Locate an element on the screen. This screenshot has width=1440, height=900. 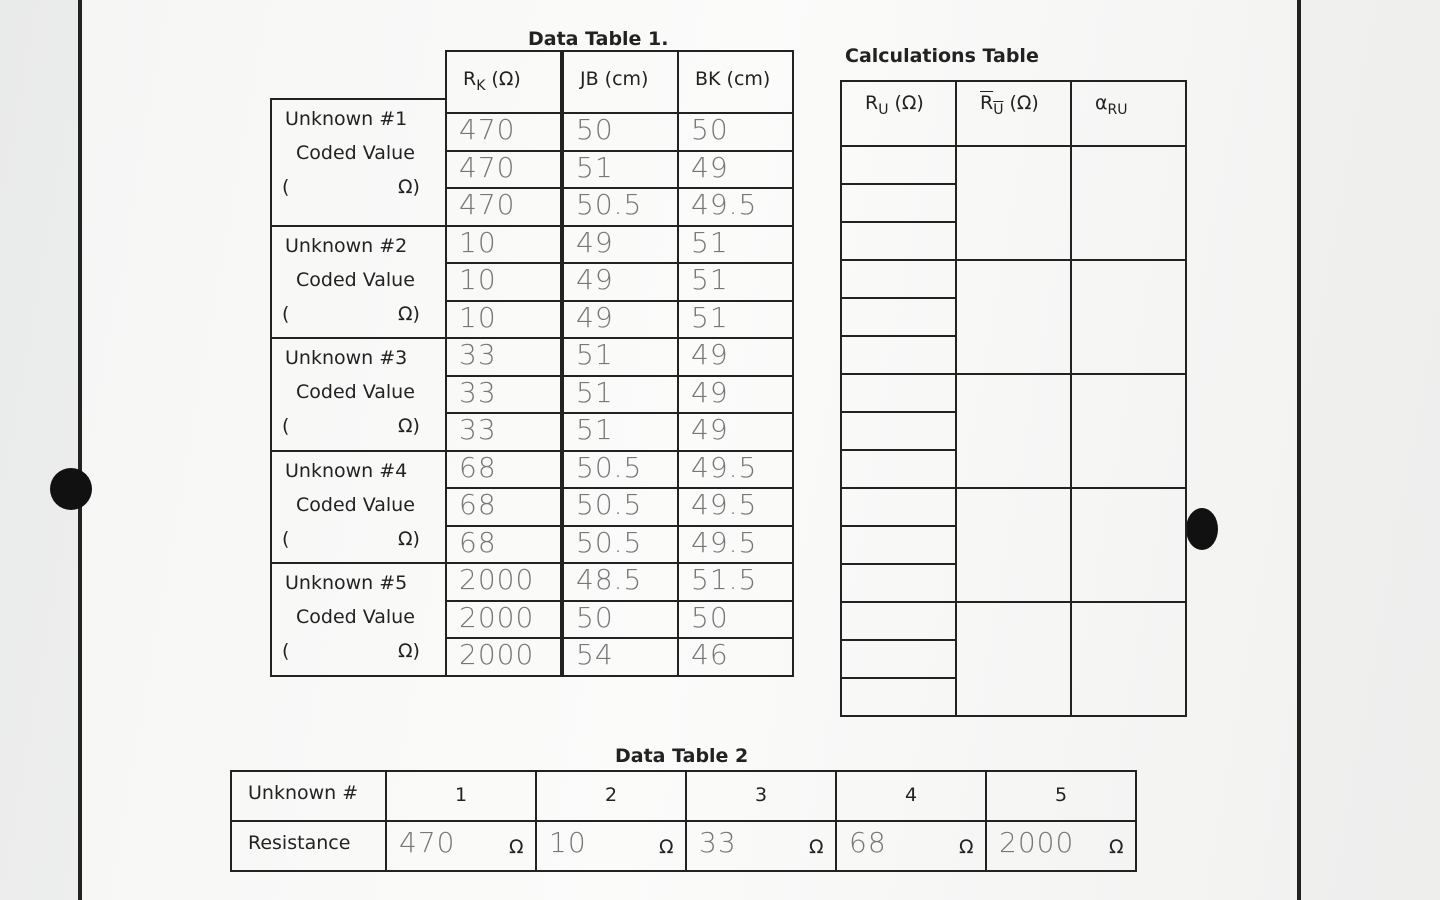
subscript: RU is located at coordinates (1117, 109).